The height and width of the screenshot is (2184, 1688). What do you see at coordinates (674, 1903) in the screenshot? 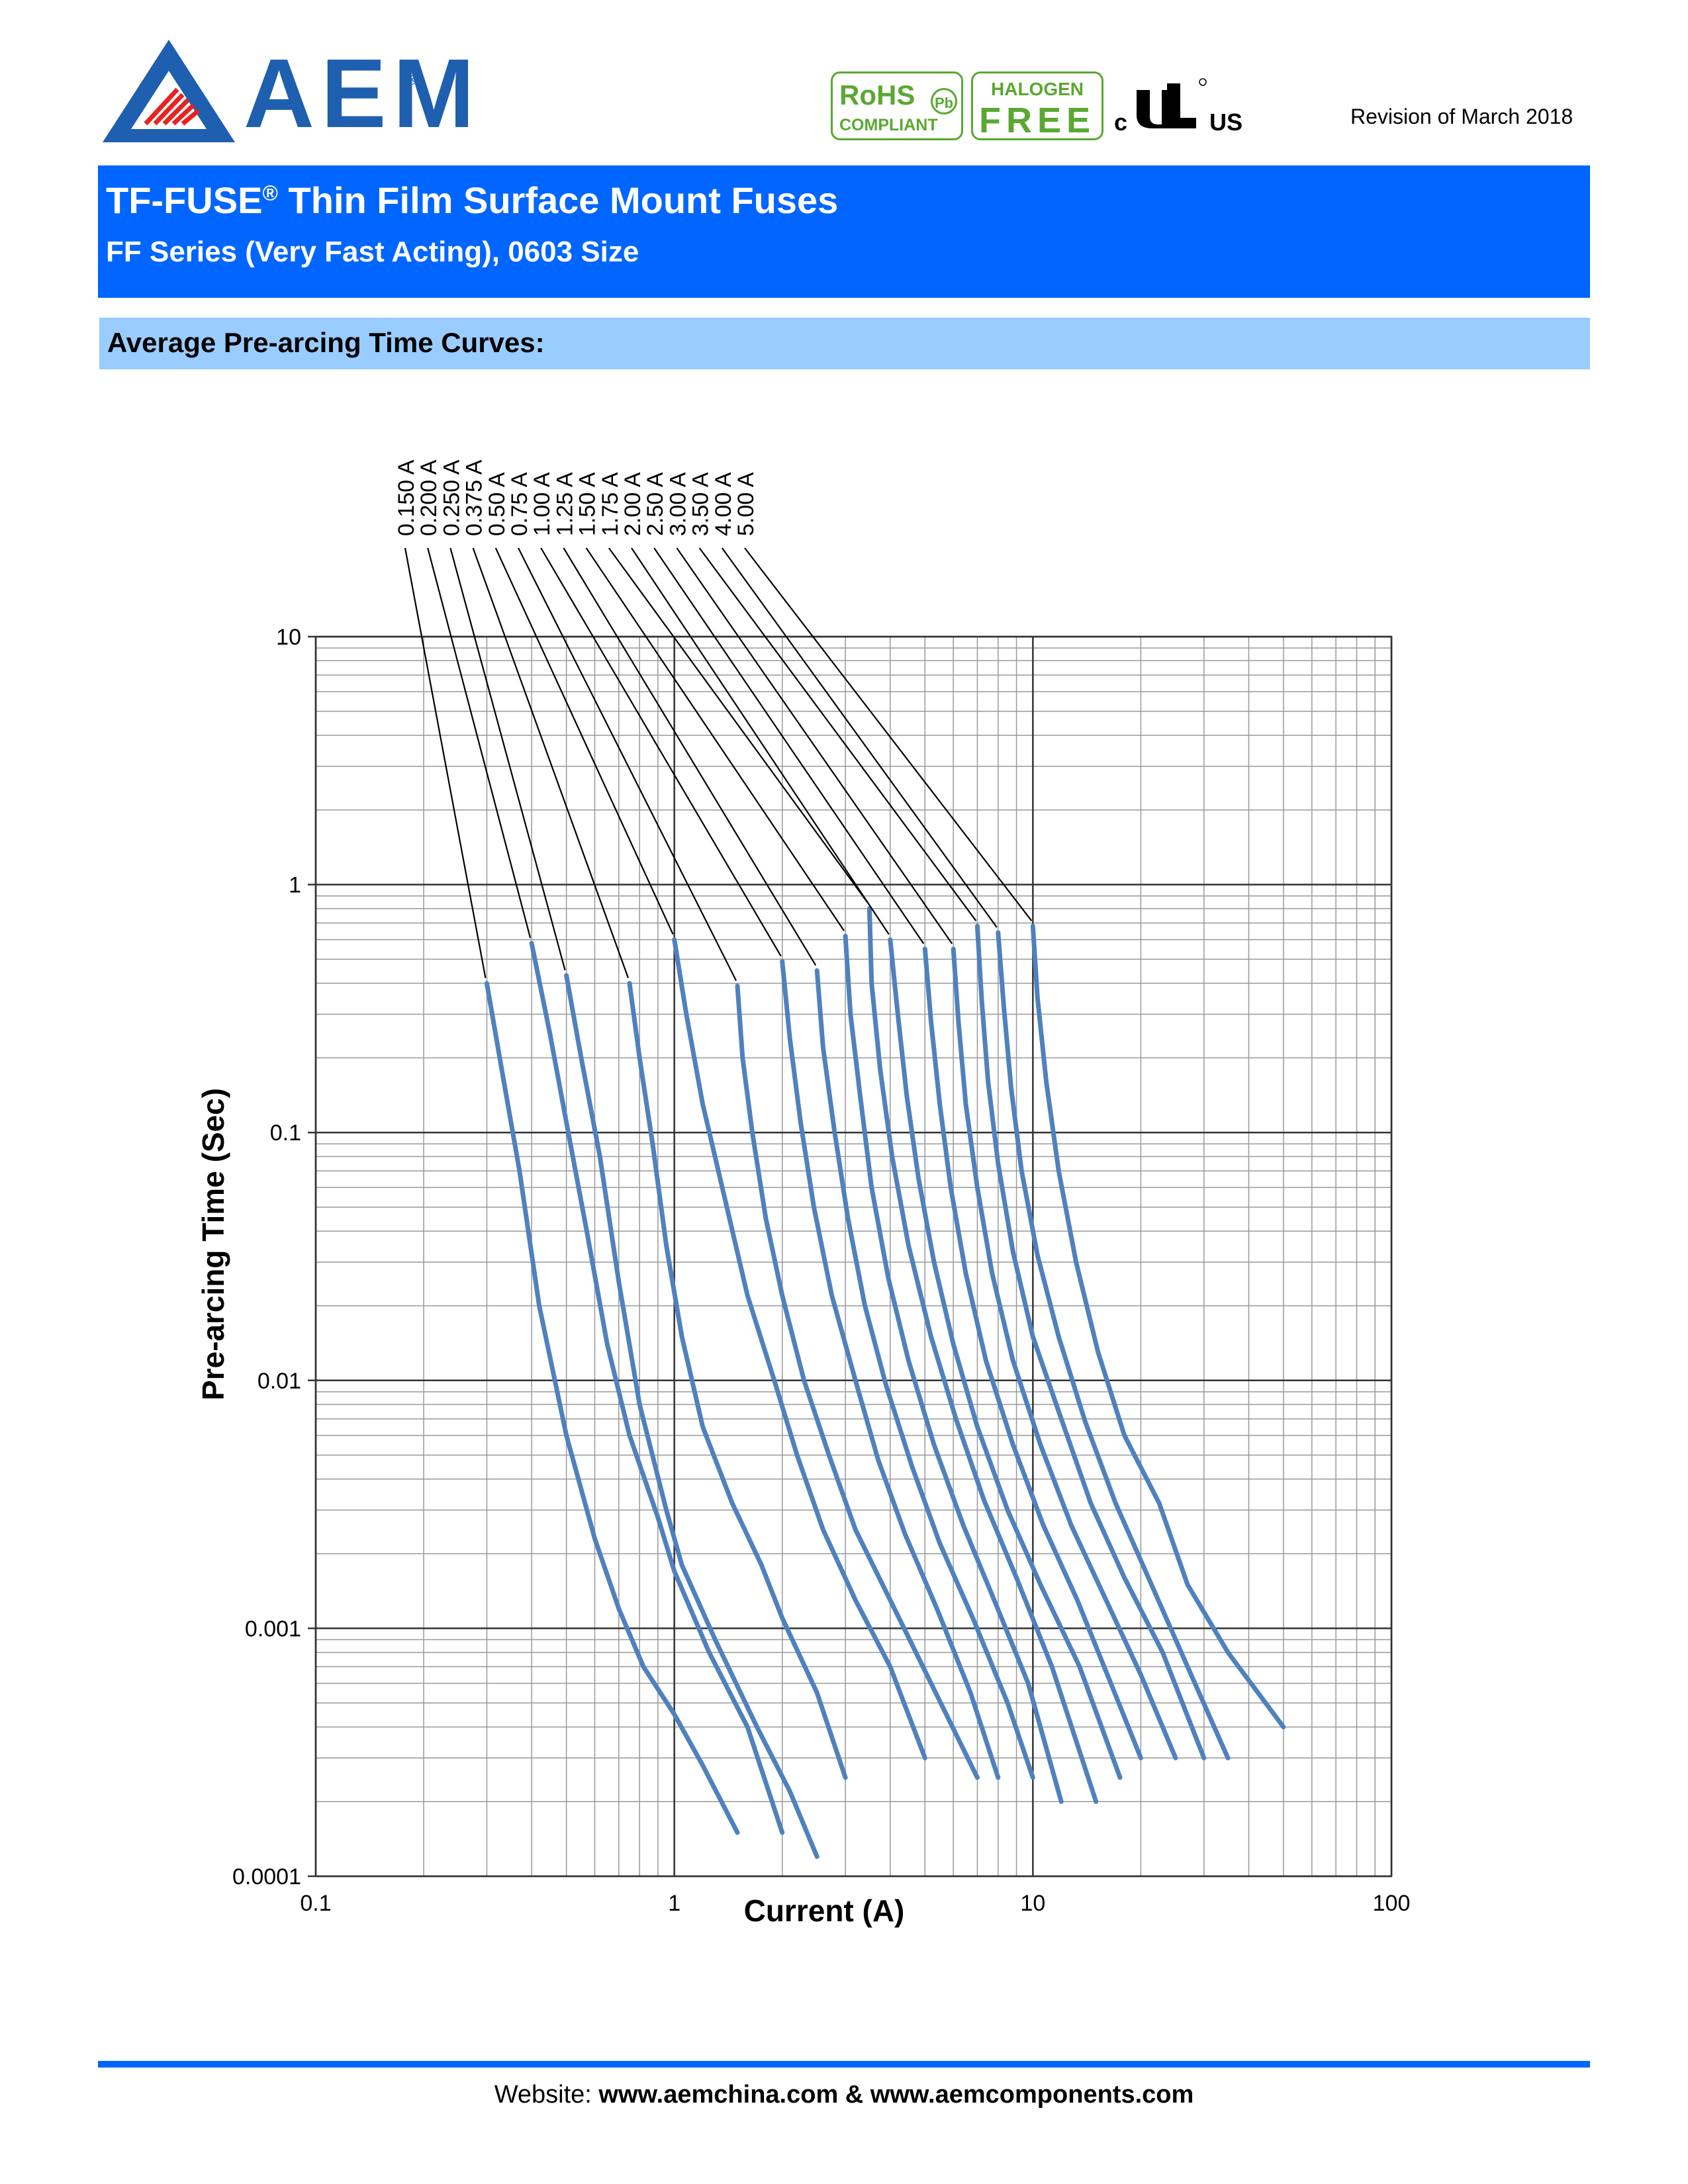
I see `x-tick-label: 1` at bounding box center [674, 1903].